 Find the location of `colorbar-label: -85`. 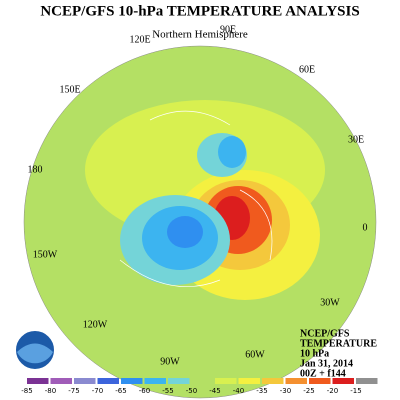

colorbar-label: -85 is located at coordinates (26, 391).